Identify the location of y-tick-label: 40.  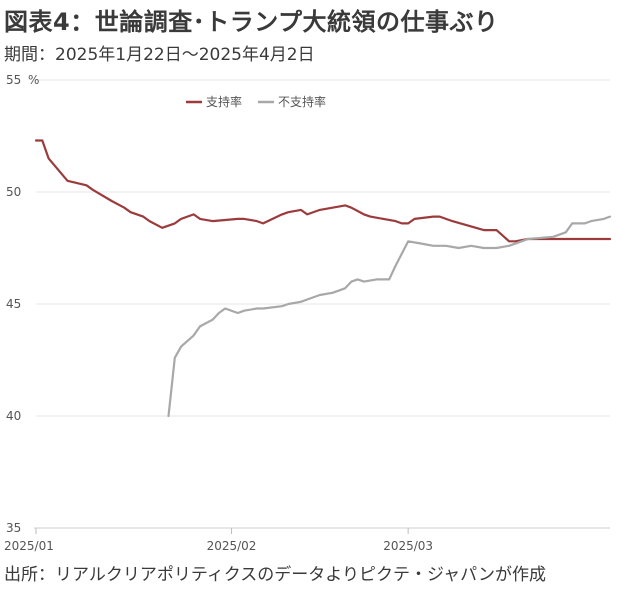
(13, 416).